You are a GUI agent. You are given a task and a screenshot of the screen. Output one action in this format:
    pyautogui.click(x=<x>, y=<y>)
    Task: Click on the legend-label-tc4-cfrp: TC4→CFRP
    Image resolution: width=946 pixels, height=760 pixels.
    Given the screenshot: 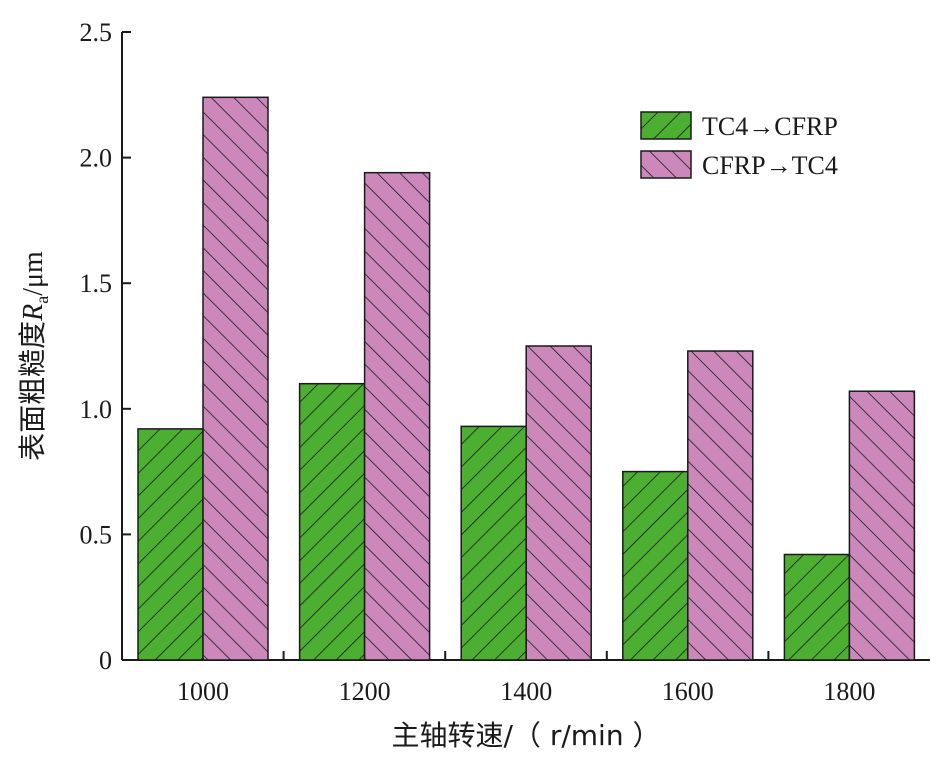 What is the action you would take?
    pyautogui.click(x=770, y=126)
    